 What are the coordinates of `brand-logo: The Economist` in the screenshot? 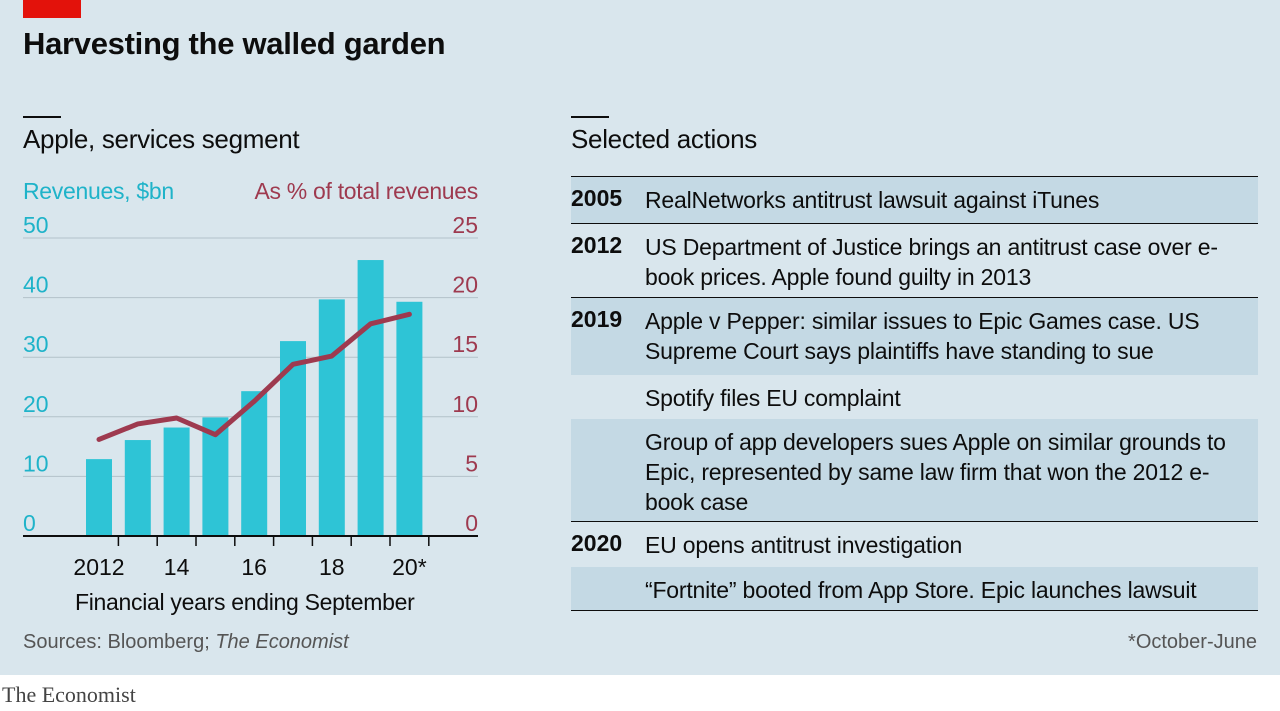 It's located at (69, 694).